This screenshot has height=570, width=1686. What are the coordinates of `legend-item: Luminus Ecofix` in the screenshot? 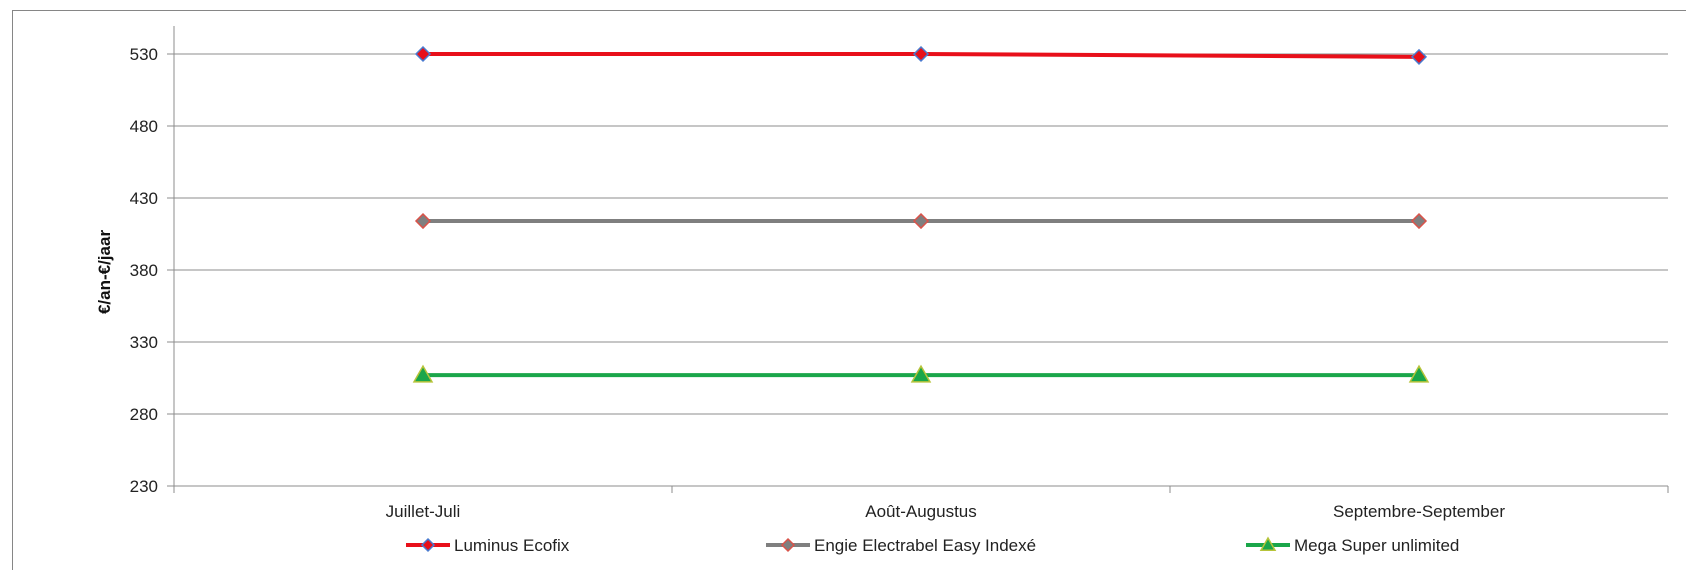 It's located at (488, 545).